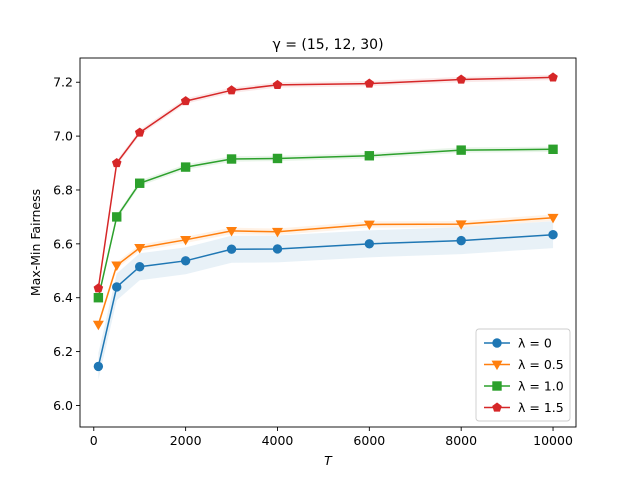  Describe the element at coordinates (461, 440) in the screenshot. I see `x-tick-label: 8000` at that location.